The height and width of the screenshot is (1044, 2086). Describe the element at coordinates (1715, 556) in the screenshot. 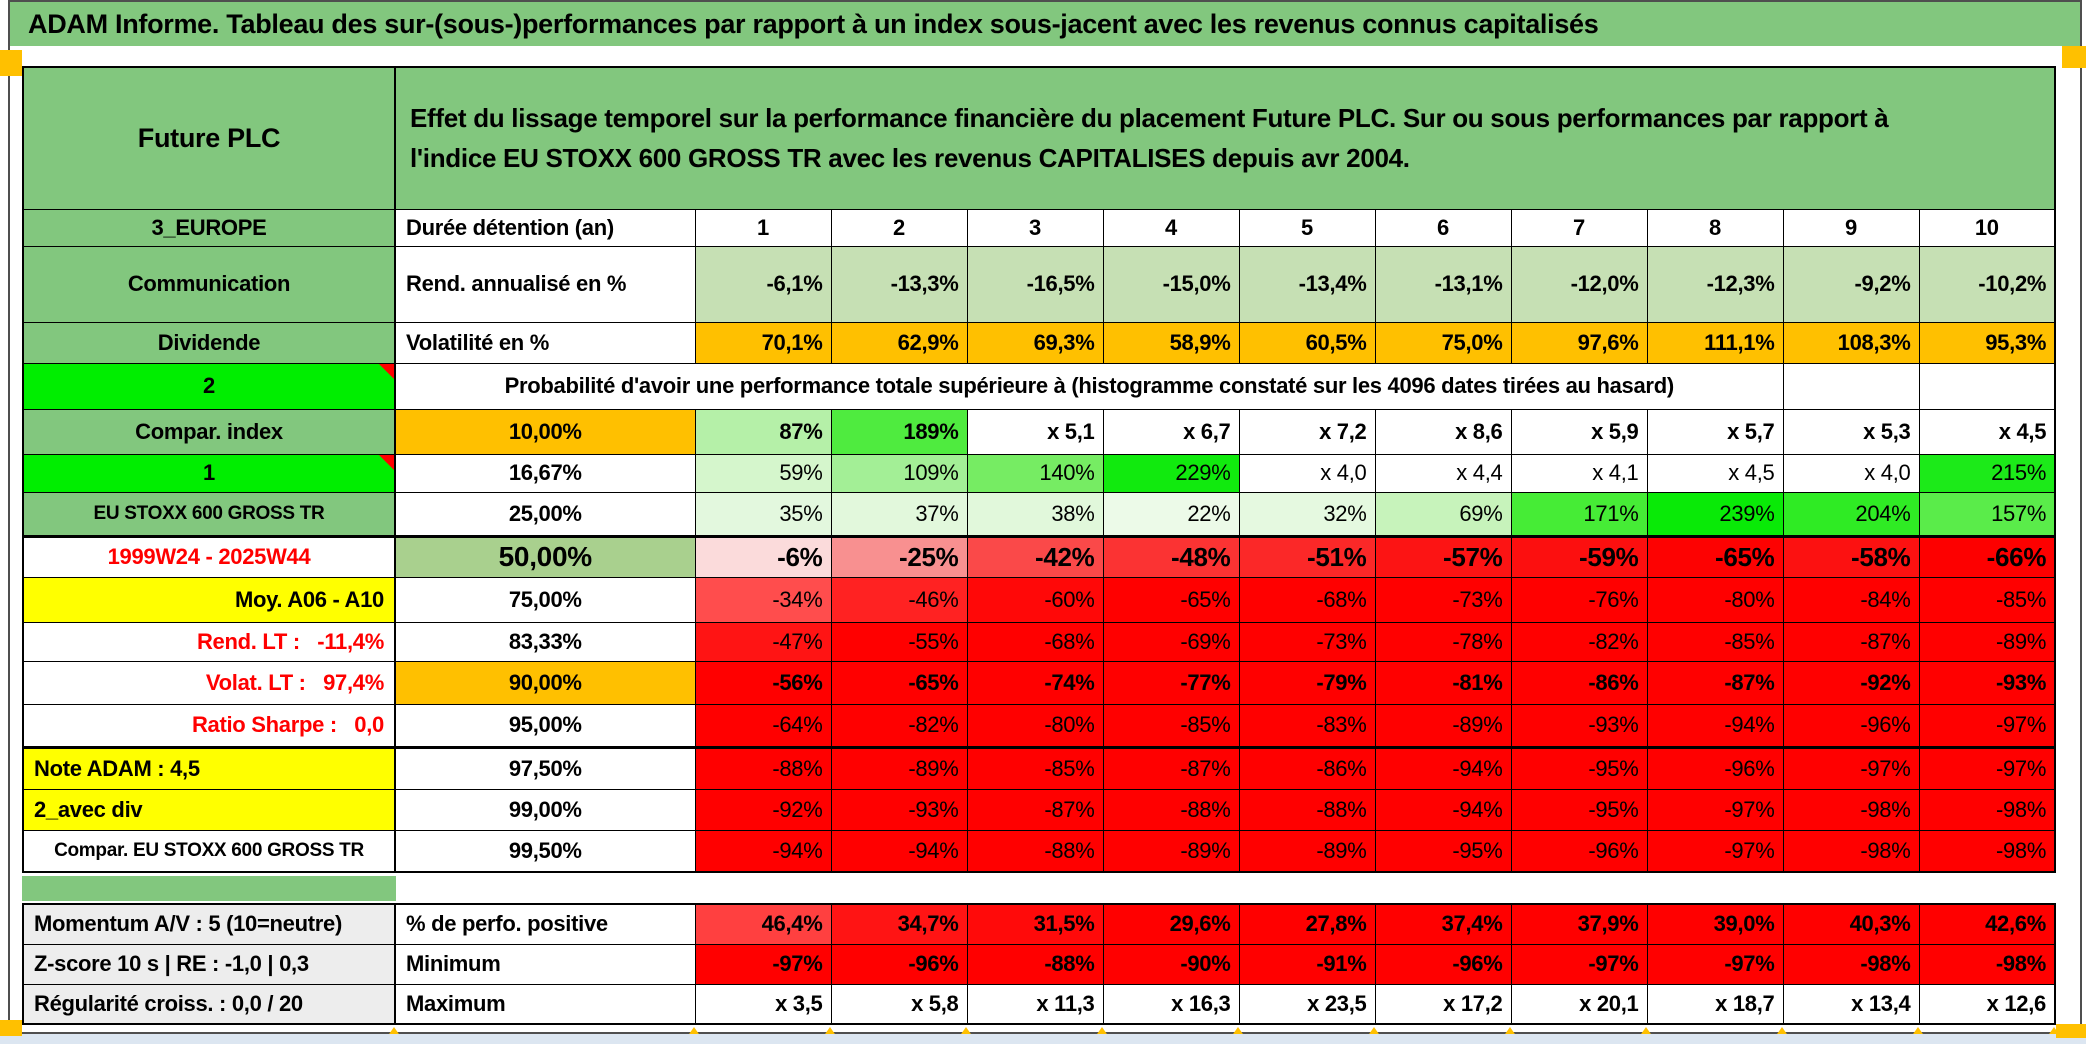

I see `data-cell: -65%` at that location.